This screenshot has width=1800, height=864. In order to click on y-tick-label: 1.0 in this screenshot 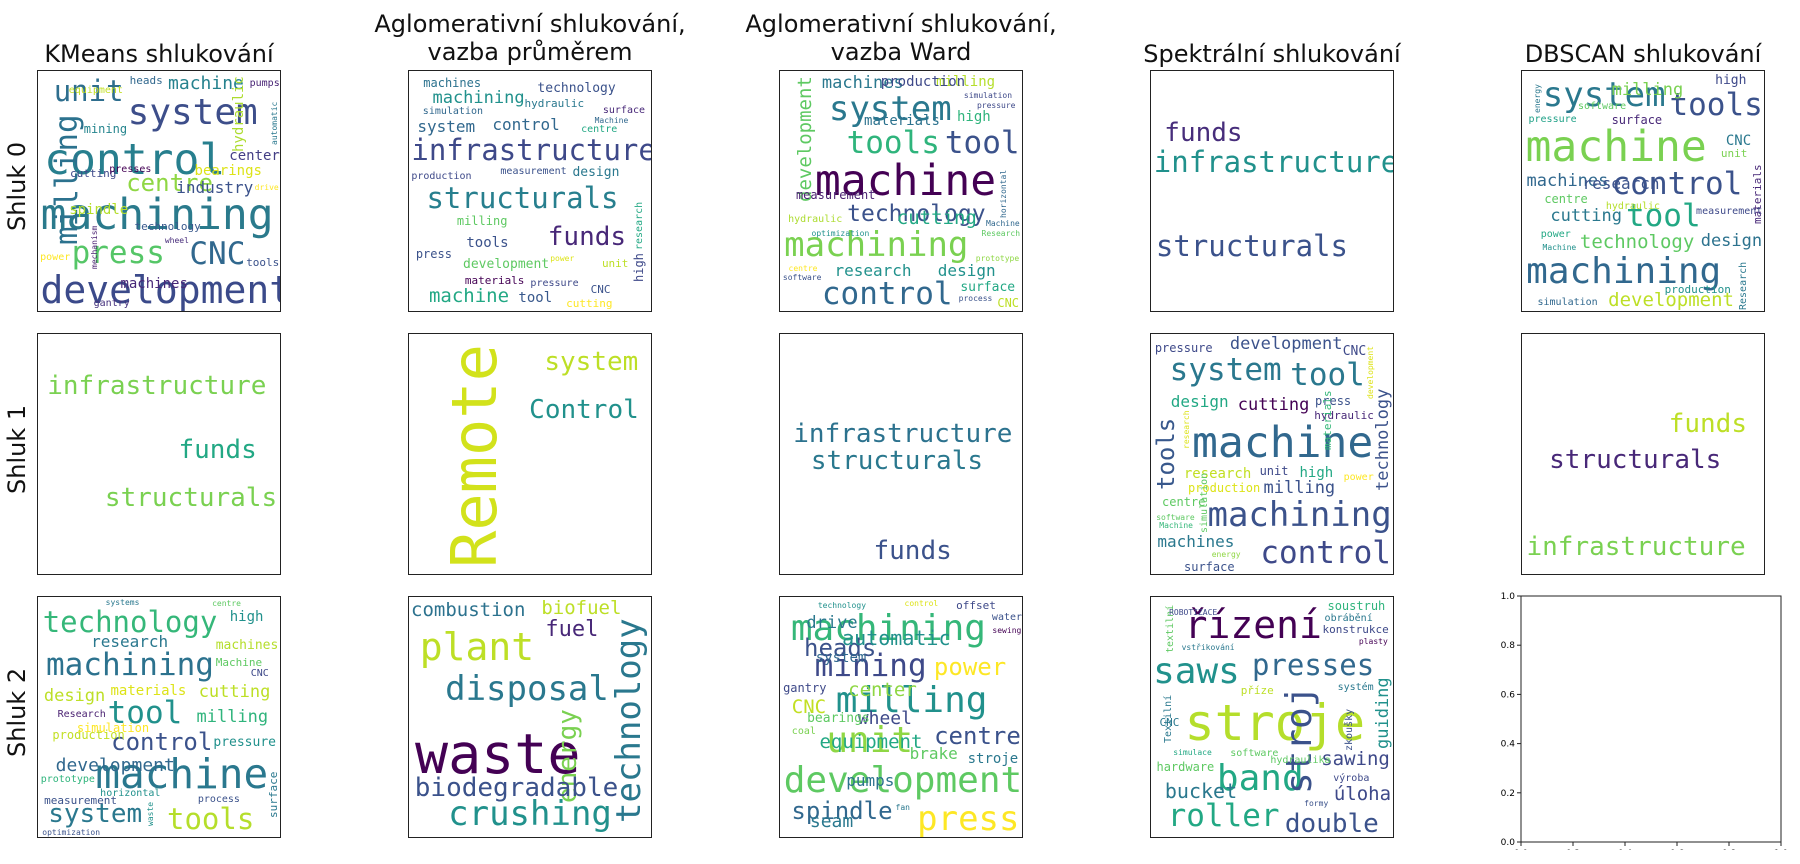, I will do `click(1508, 597)`.